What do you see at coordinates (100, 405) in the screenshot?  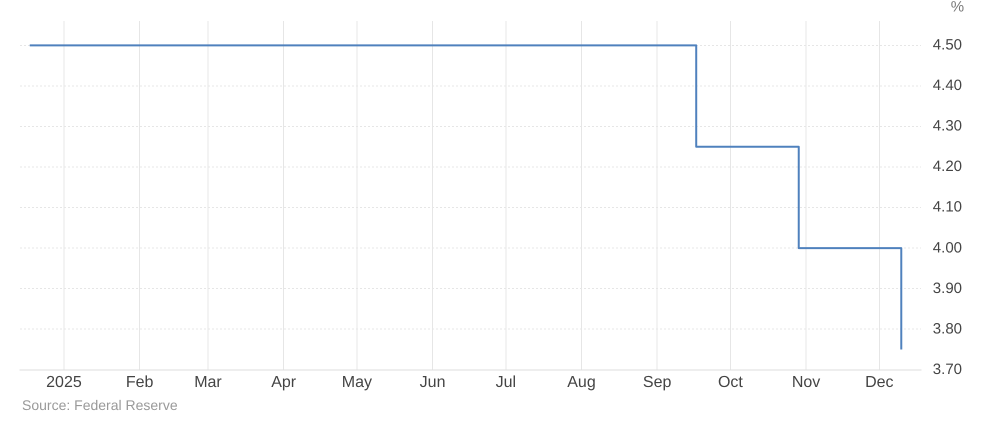 I see `source-note: Source: Federal Reserve` at bounding box center [100, 405].